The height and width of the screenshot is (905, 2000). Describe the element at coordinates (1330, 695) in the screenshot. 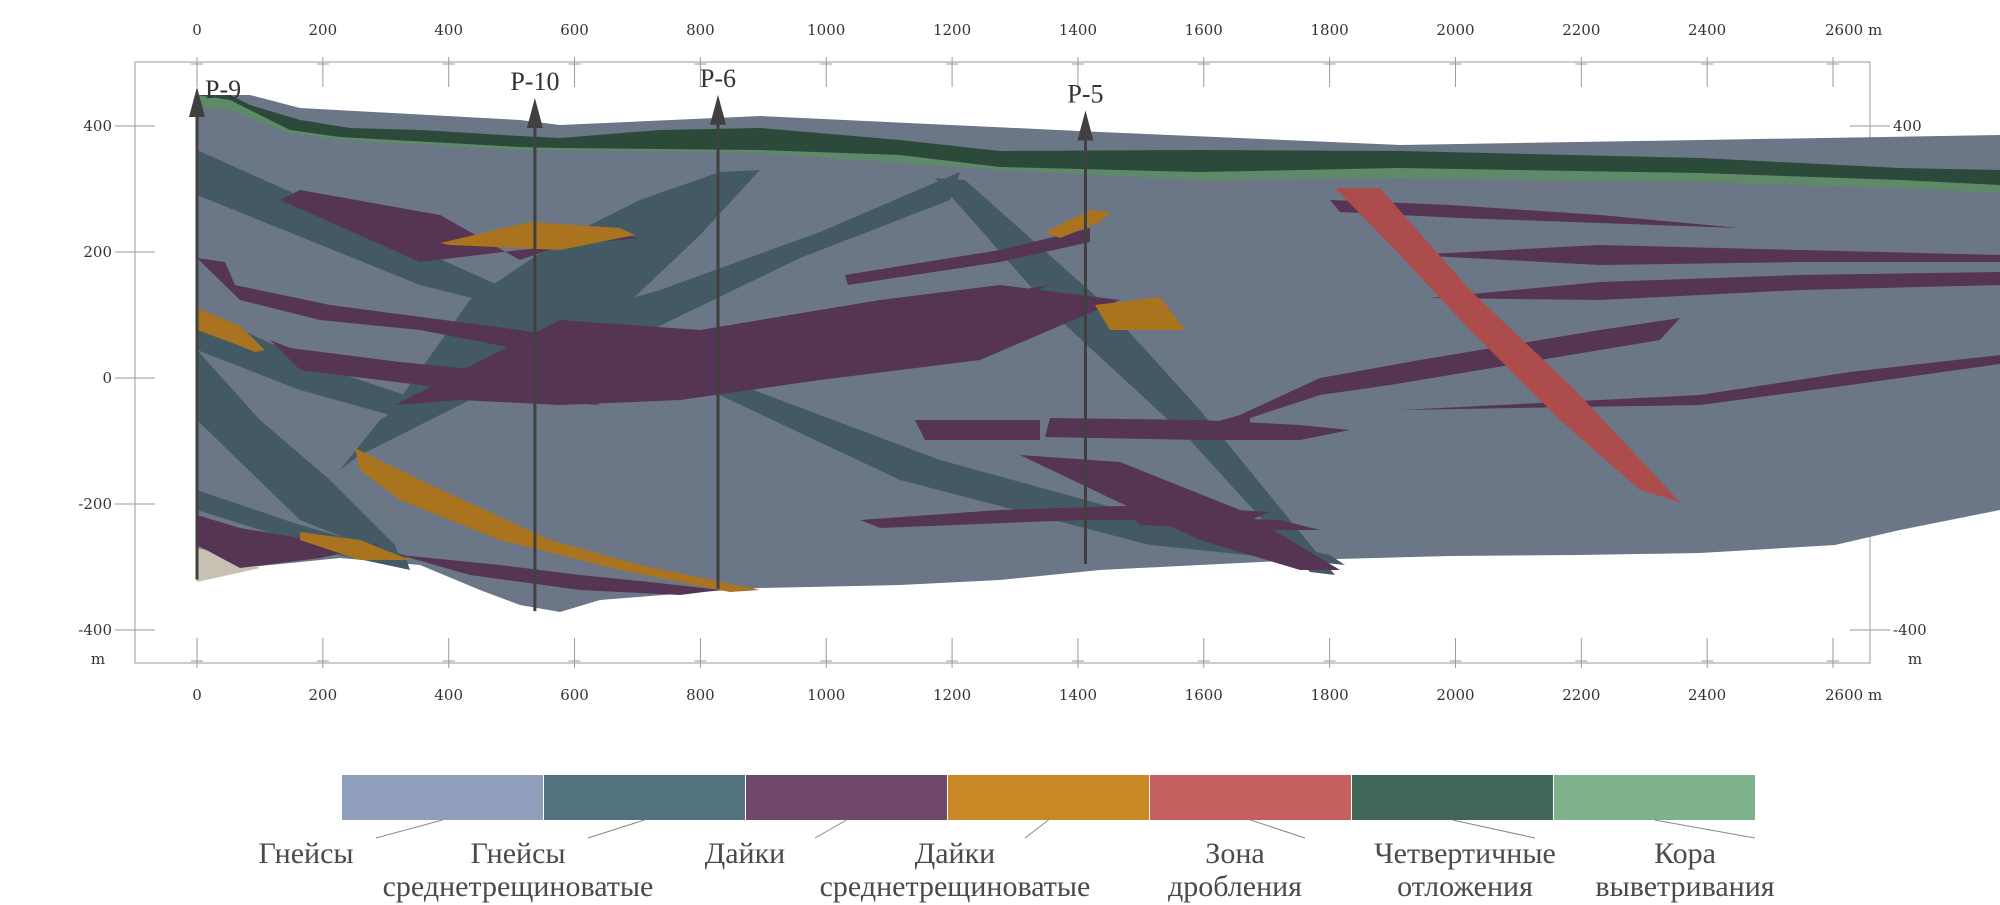

I see `x-tick-label-bottom: 1800` at that location.